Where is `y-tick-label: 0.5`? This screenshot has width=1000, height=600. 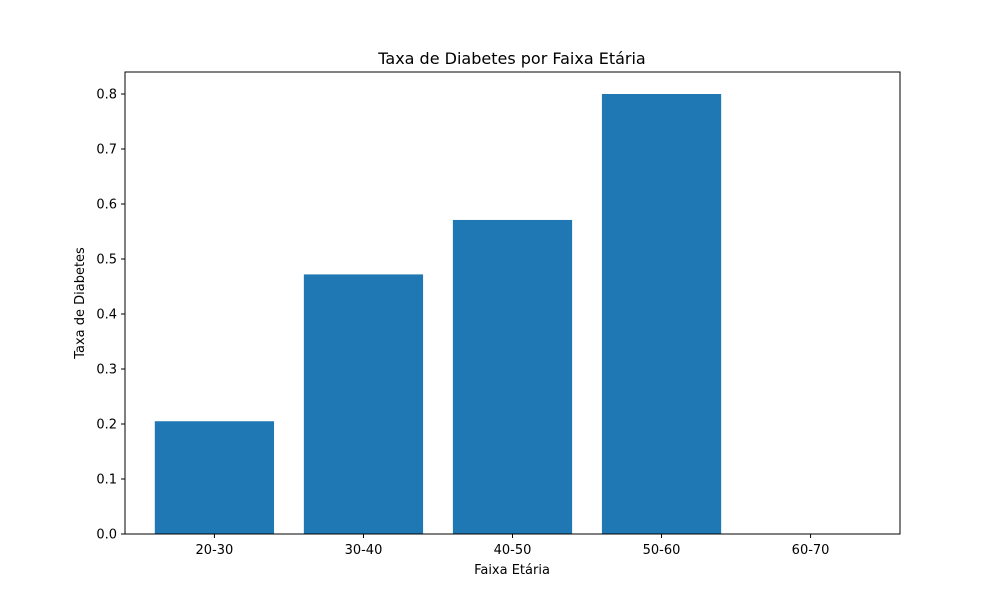
y-tick-label: 0.5 is located at coordinates (106, 260).